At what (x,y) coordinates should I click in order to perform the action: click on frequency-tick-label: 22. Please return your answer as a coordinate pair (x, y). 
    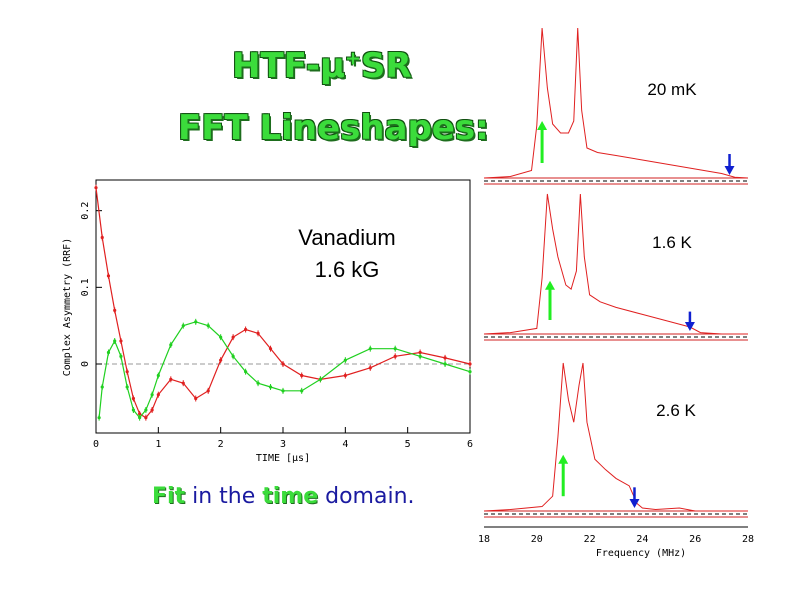
    Looking at the image, I should click on (590, 539).